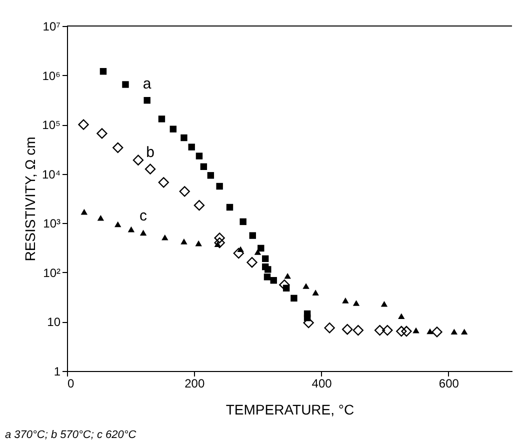 The image size is (531, 447). What do you see at coordinates (71, 383) in the screenshot?
I see `x-tick-label: 0` at bounding box center [71, 383].